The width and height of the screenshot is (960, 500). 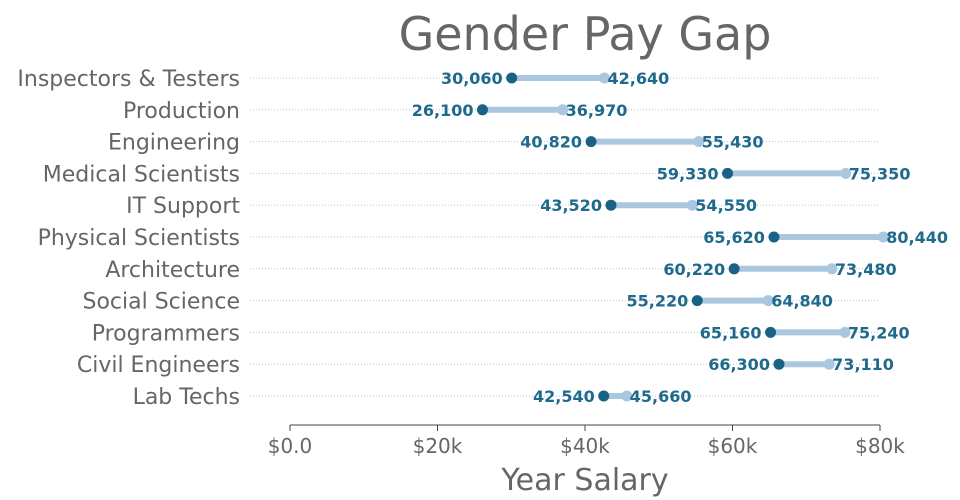 What do you see at coordinates (141, 174) in the screenshot?
I see `category-label: Medical Scientists` at bounding box center [141, 174].